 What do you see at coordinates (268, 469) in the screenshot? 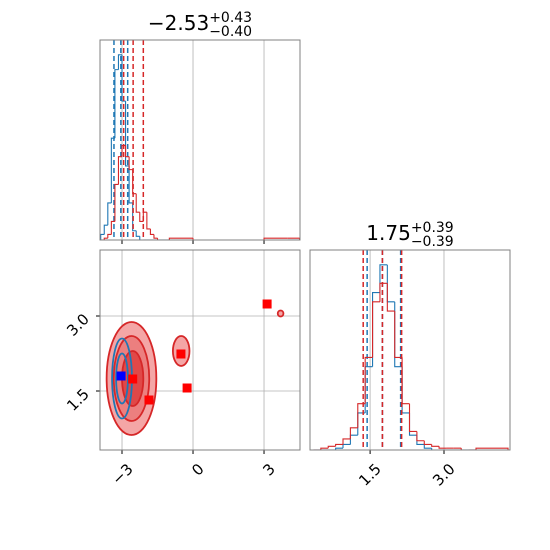
I see `x-tick-label: 3` at bounding box center [268, 469].